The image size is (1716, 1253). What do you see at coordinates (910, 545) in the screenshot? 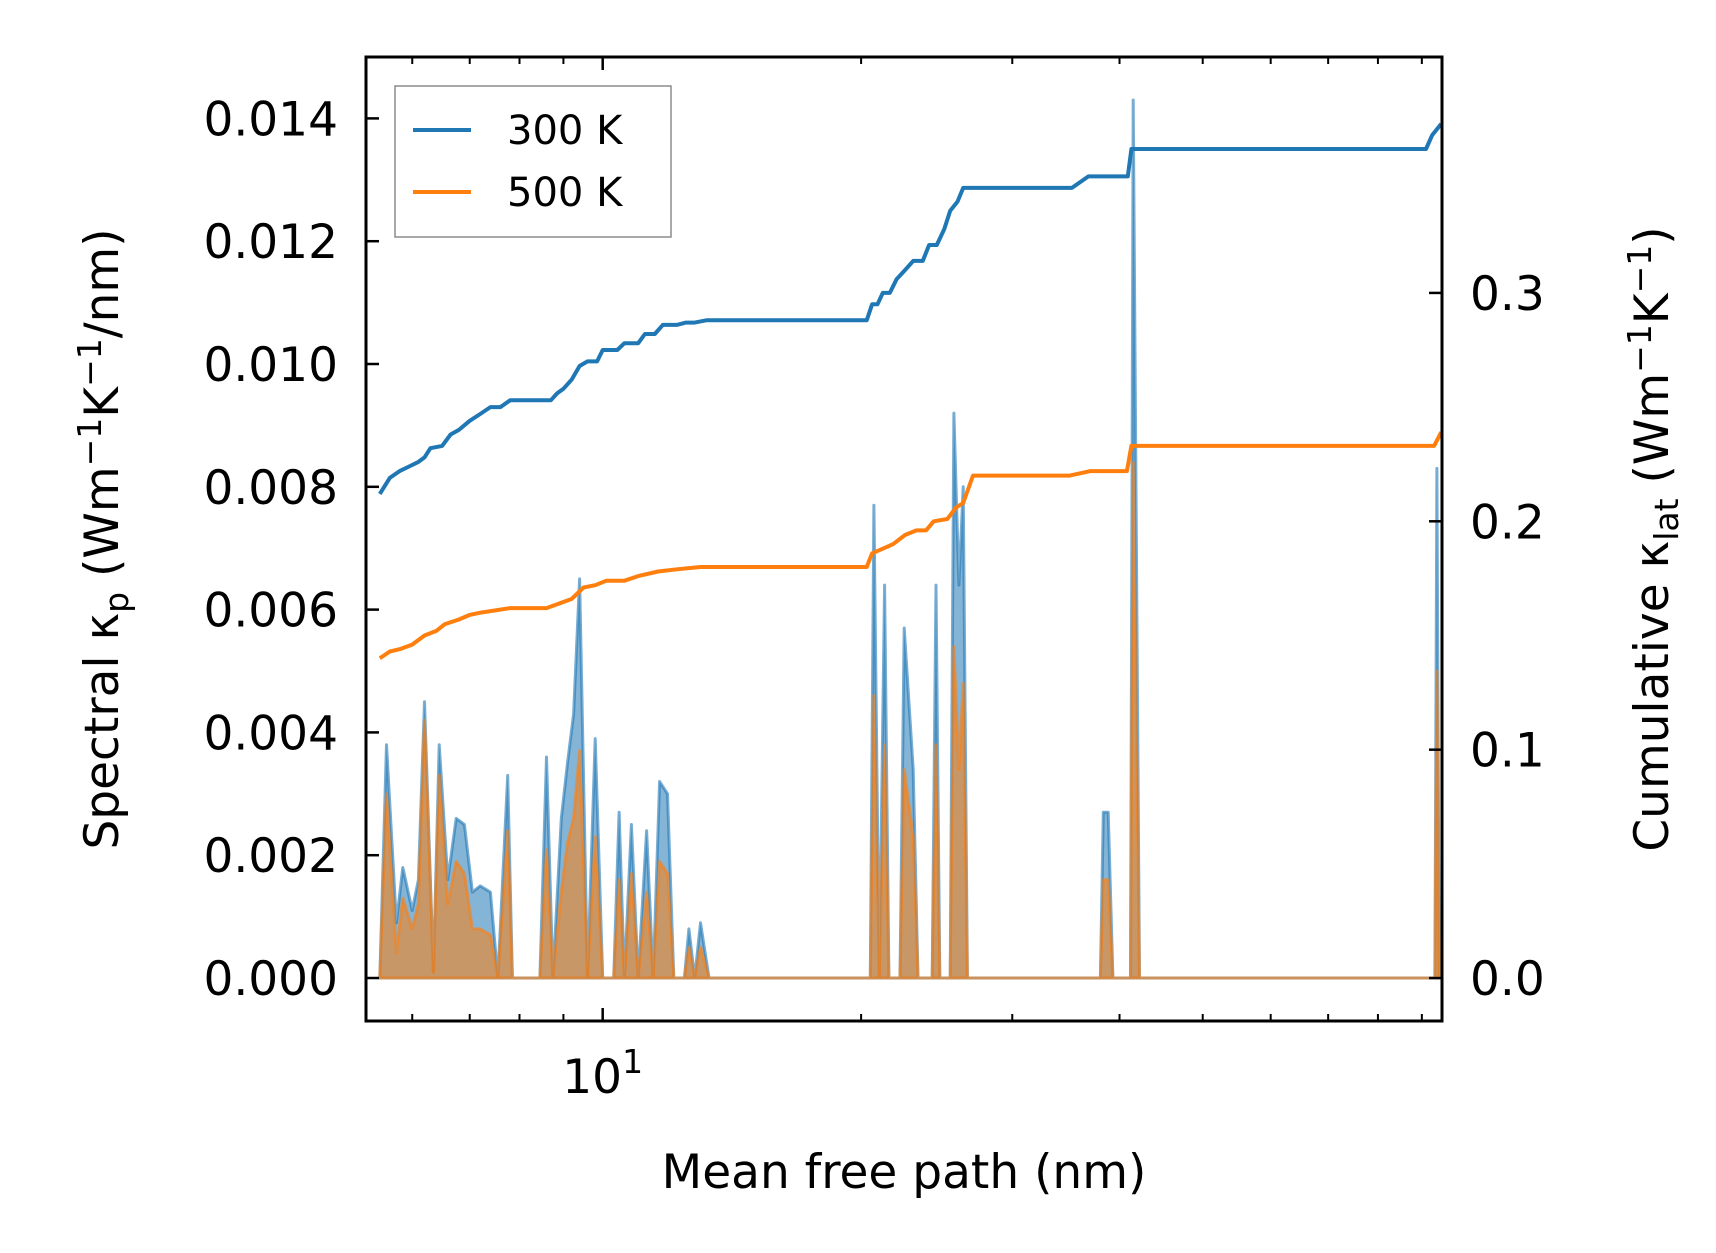
I see `cumulative-line-500k` at bounding box center [910, 545].